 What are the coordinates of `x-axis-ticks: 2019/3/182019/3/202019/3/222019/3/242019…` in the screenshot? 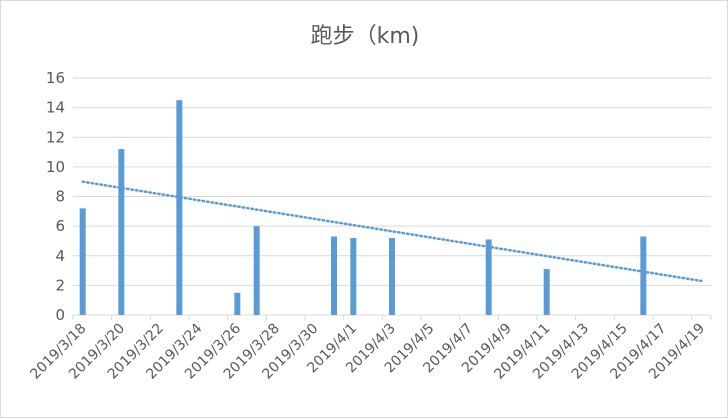 It's located at (367, 351).